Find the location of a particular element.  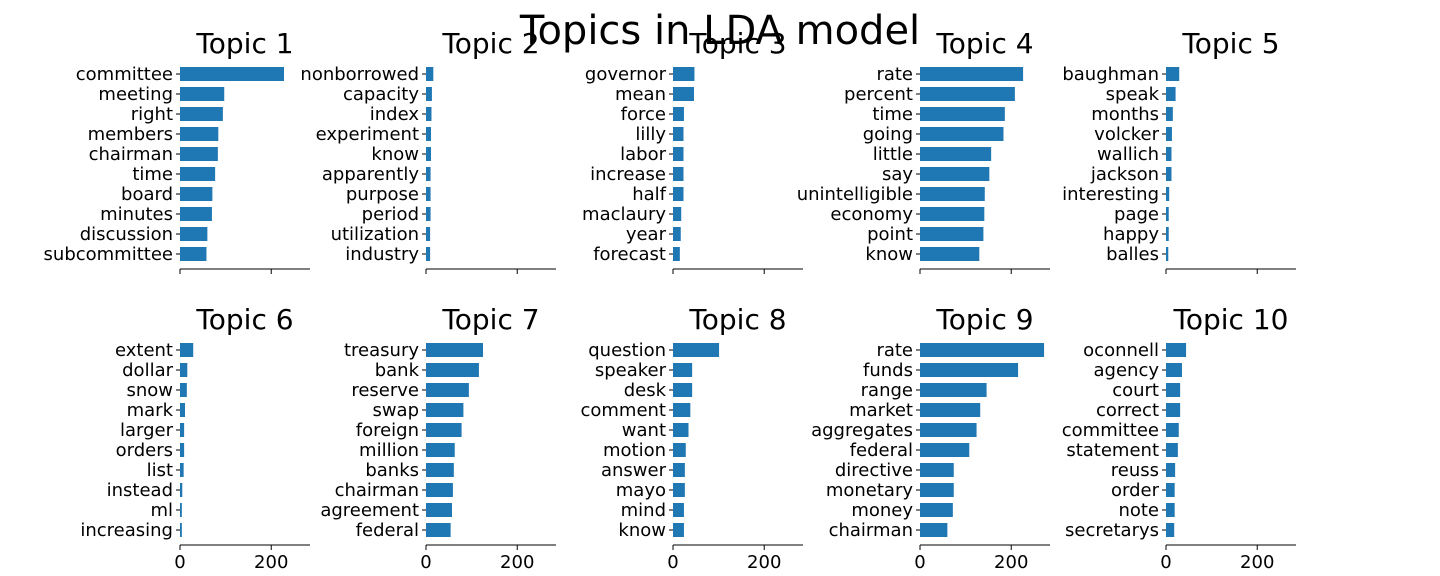

bar-topic6-instead is located at coordinates (181, 490).